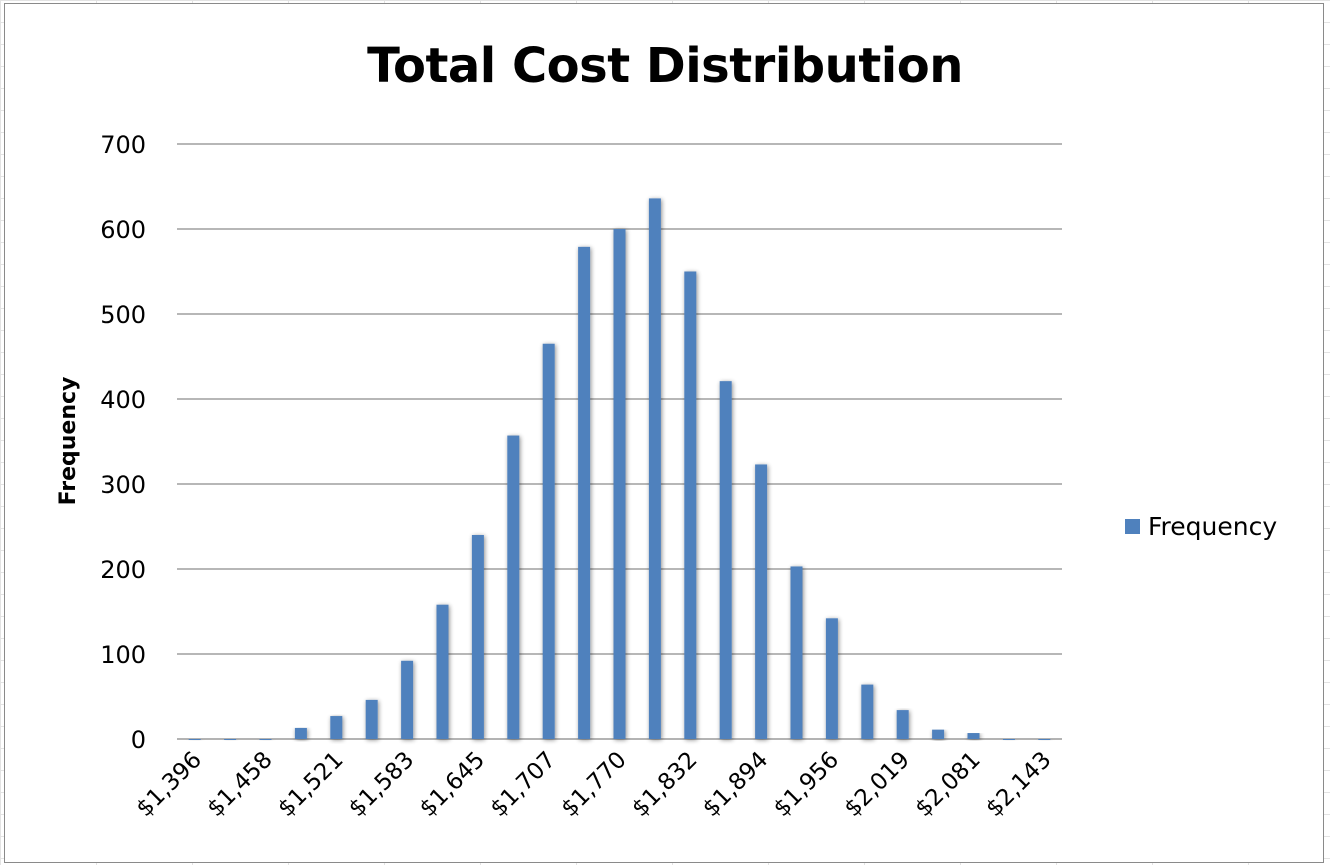  I want to click on x-tick-label: $1,458, so click(239, 784).